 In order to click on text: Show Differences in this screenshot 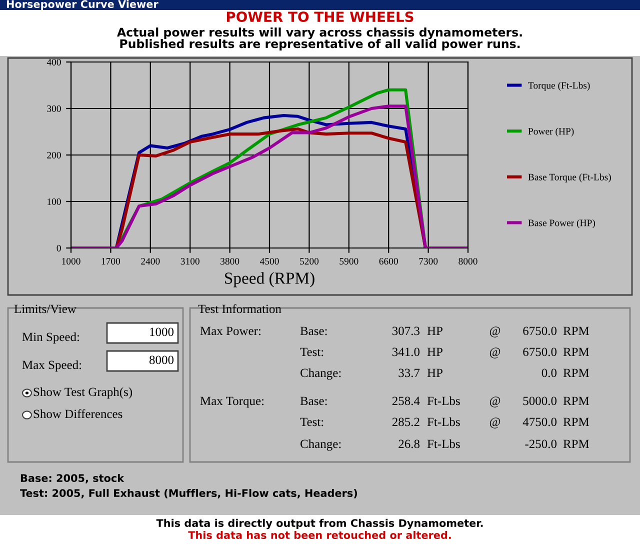, I will do `click(78, 413)`.